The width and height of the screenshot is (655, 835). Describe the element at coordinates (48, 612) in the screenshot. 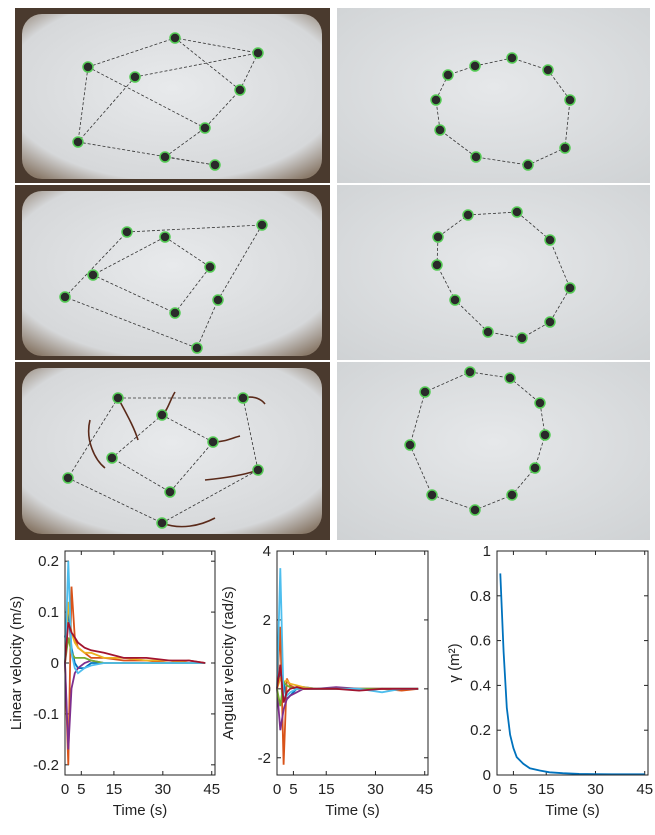

I see `y-tick-label: 0.1` at that location.